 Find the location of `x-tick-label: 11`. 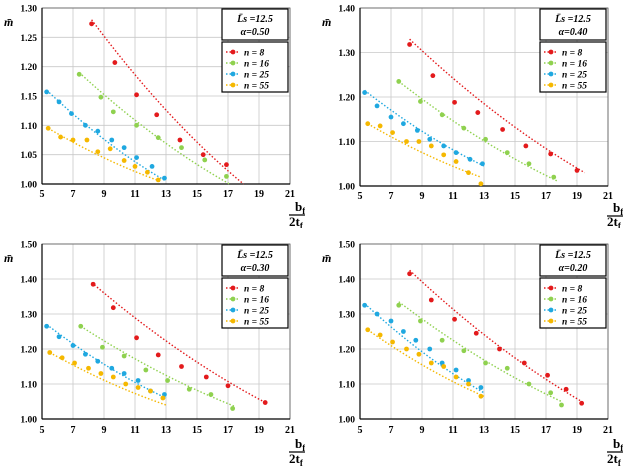

x-tick-label: 11 is located at coordinates (452, 430).